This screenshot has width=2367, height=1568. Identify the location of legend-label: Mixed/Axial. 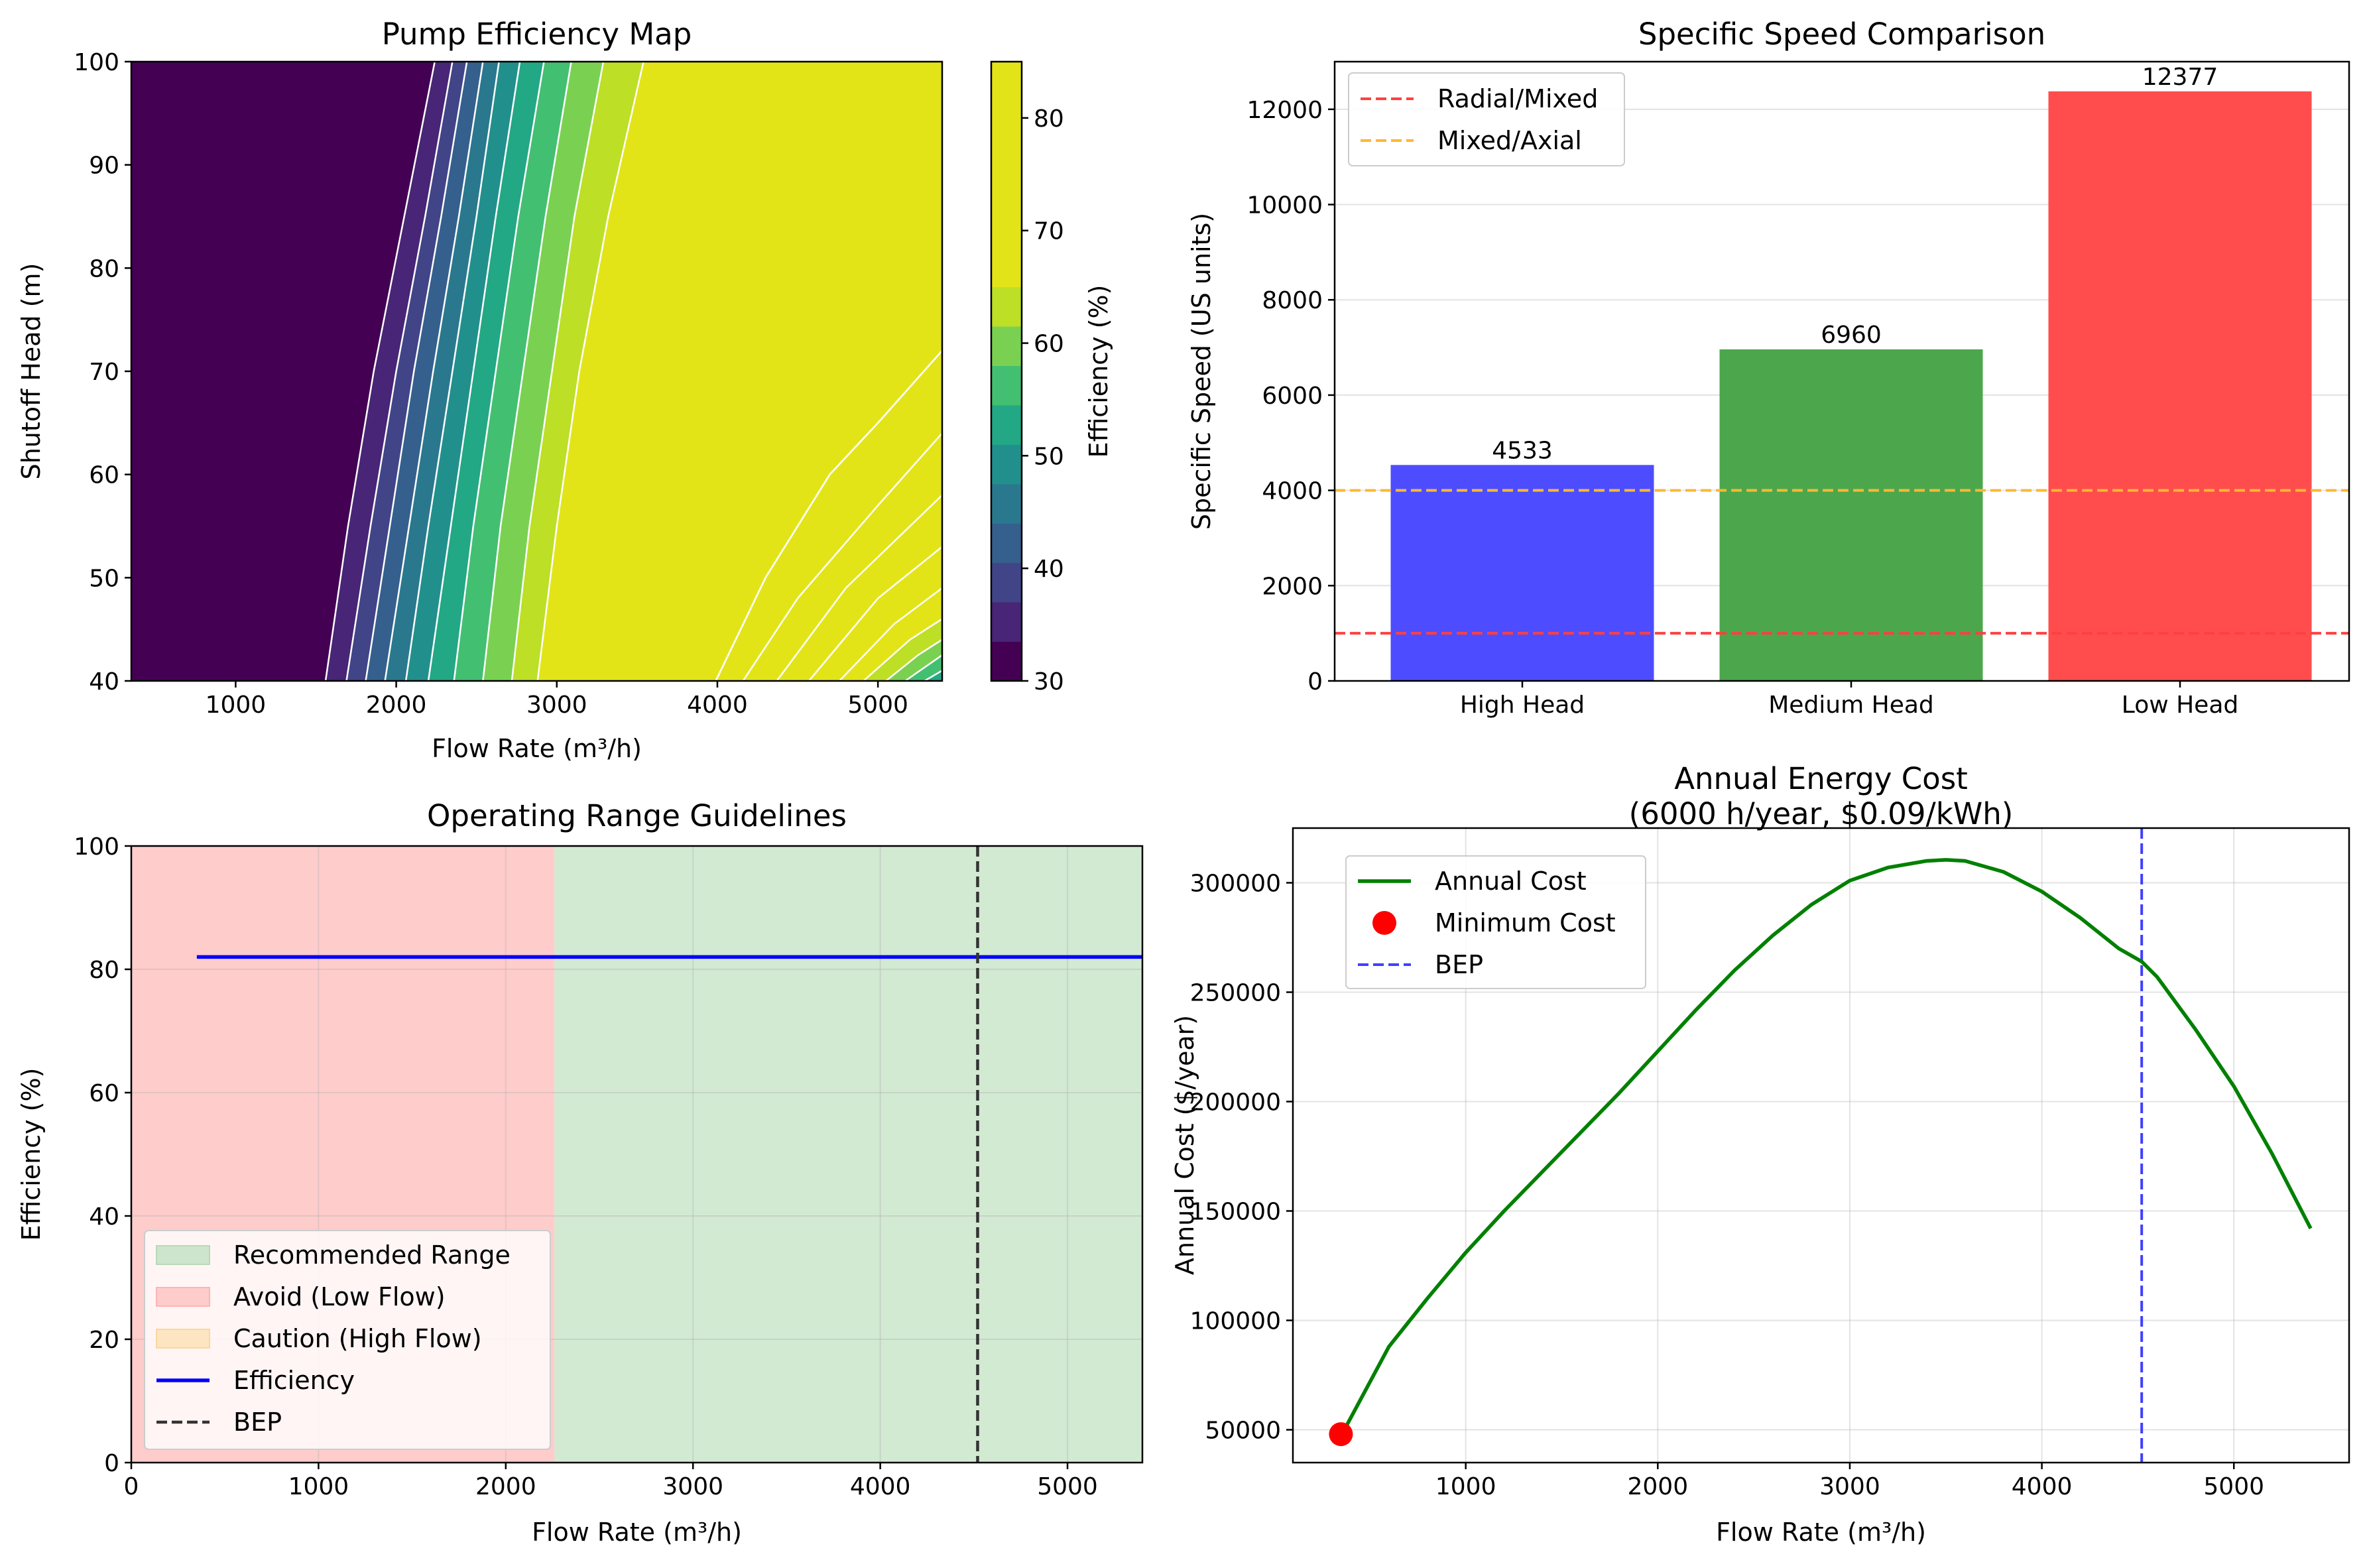
(1510, 140).